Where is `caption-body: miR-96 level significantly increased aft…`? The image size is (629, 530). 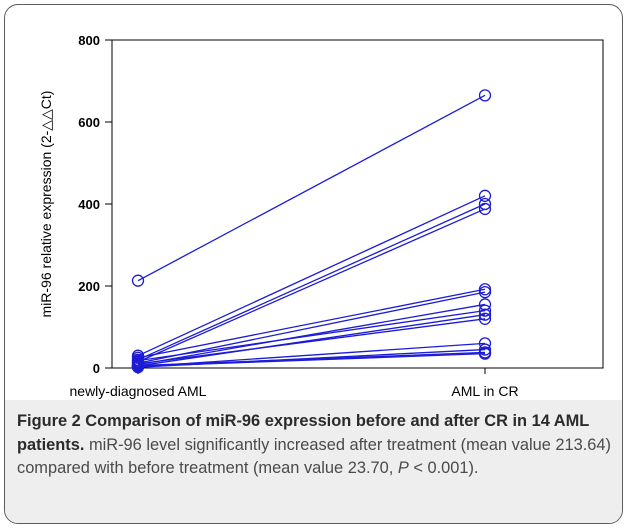
caption-body: miR-96 level significantly increased aft… is located at coordinates (314, 456).